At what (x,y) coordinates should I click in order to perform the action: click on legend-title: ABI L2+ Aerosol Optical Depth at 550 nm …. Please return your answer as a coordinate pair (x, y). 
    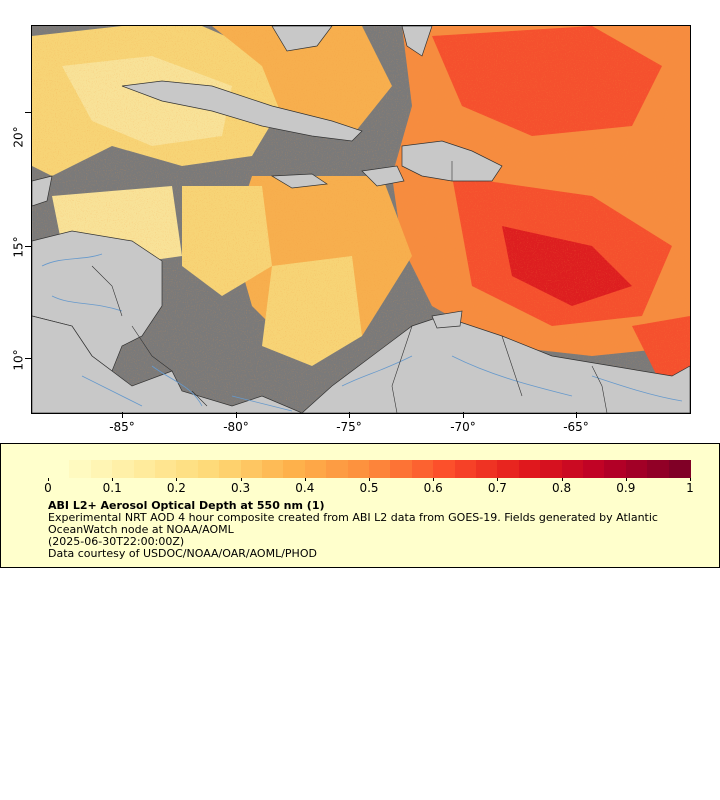
    Looking at the image, I should click on (186, 505).